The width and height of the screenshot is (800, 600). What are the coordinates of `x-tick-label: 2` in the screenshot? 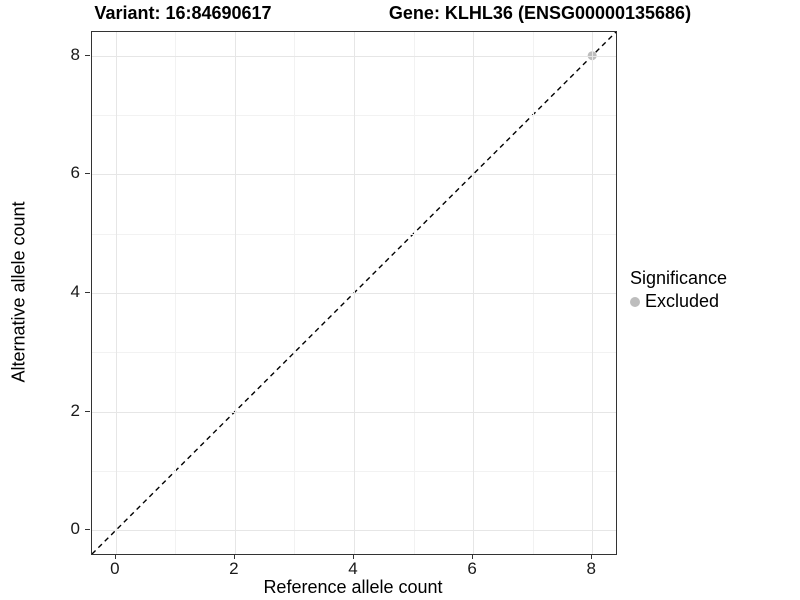 It's located at (234, 568).